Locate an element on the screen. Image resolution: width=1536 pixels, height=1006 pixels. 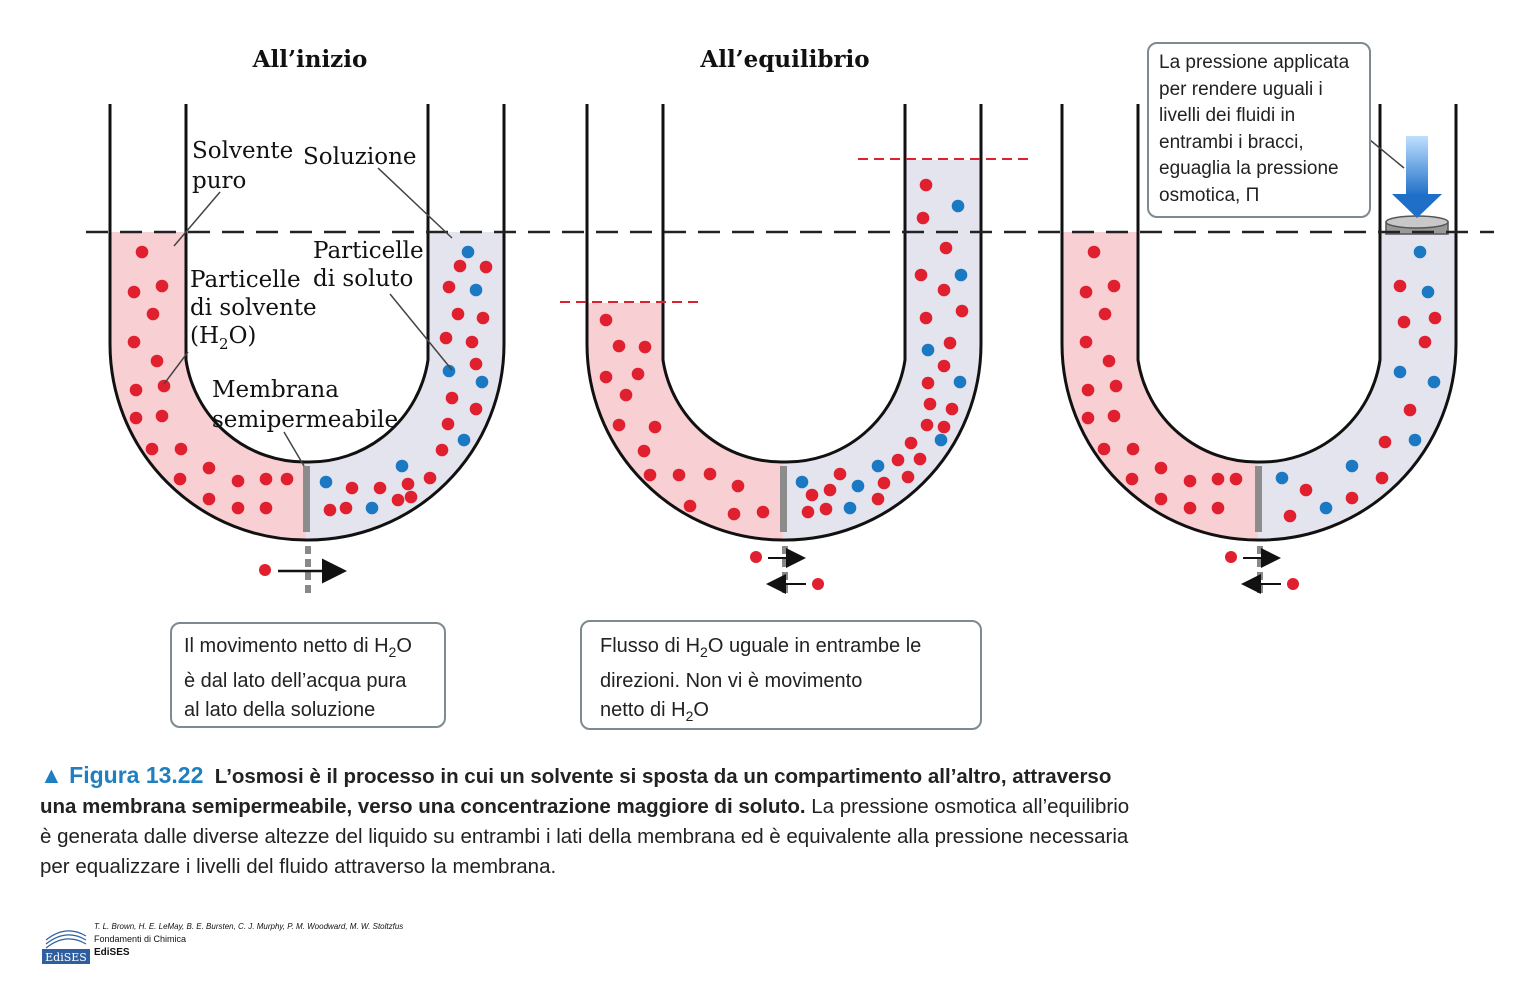
box-text: è dal lato dell’acqua pura is located at coordinates (295, 681).